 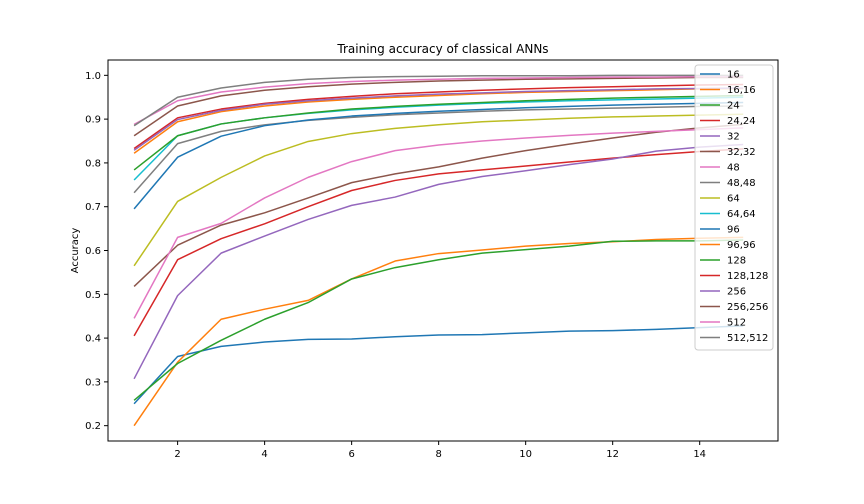 I want to click on y-axis: 0.2 0.3 0.4 0.5 0.6 0.7 0.8 0.9 1.0, so click(x=96, y=251).